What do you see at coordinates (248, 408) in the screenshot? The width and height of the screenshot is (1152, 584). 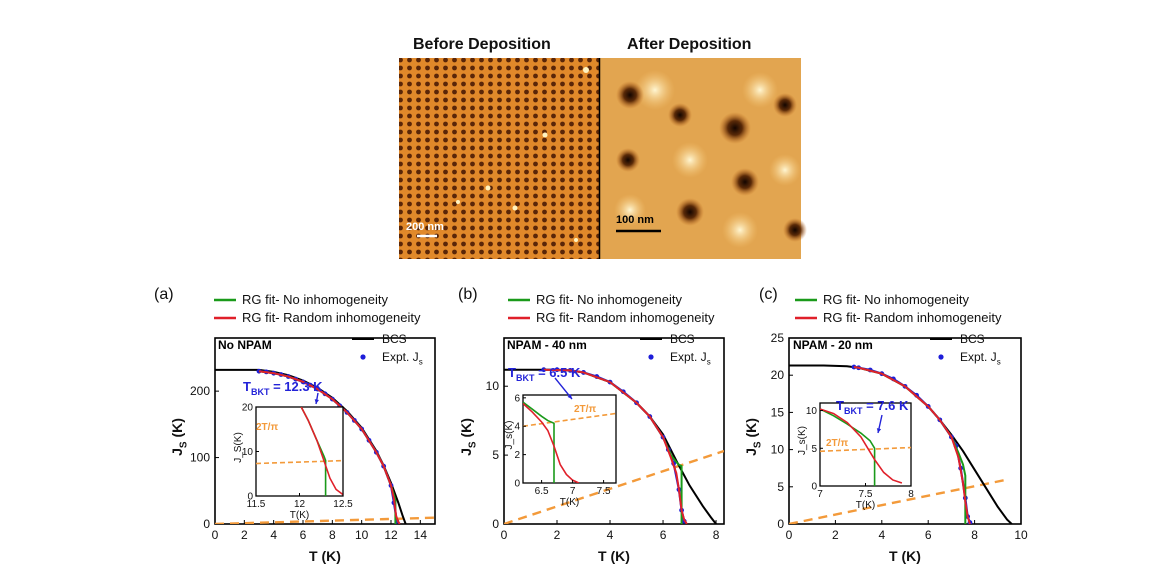 I see `inset-y-tick-label: 20` at bounding box center [248, 408].